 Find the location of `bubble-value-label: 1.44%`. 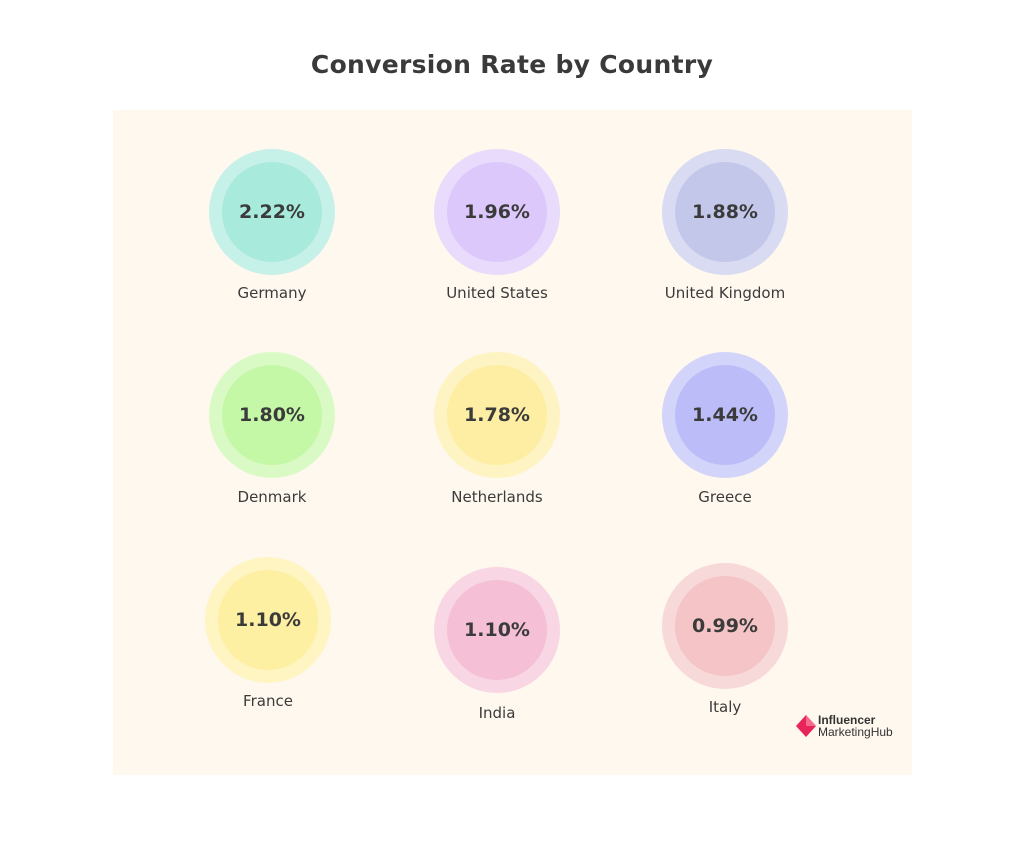

bubble-value-label: 1.44% is located at coordinates (725, 415).